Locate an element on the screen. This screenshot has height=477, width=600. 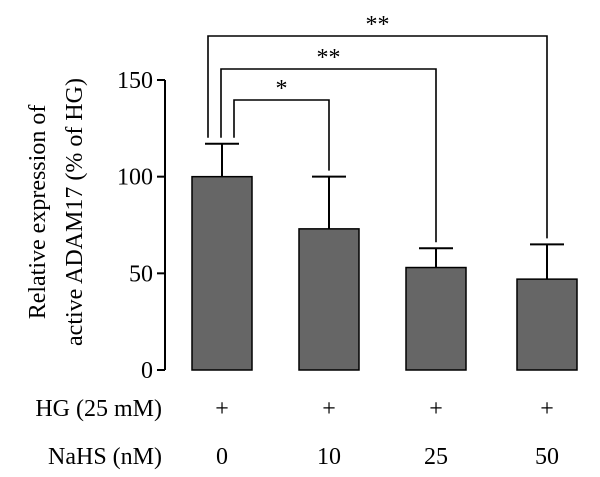
y-tick-label: 100 is located at coordinates (135, 178).